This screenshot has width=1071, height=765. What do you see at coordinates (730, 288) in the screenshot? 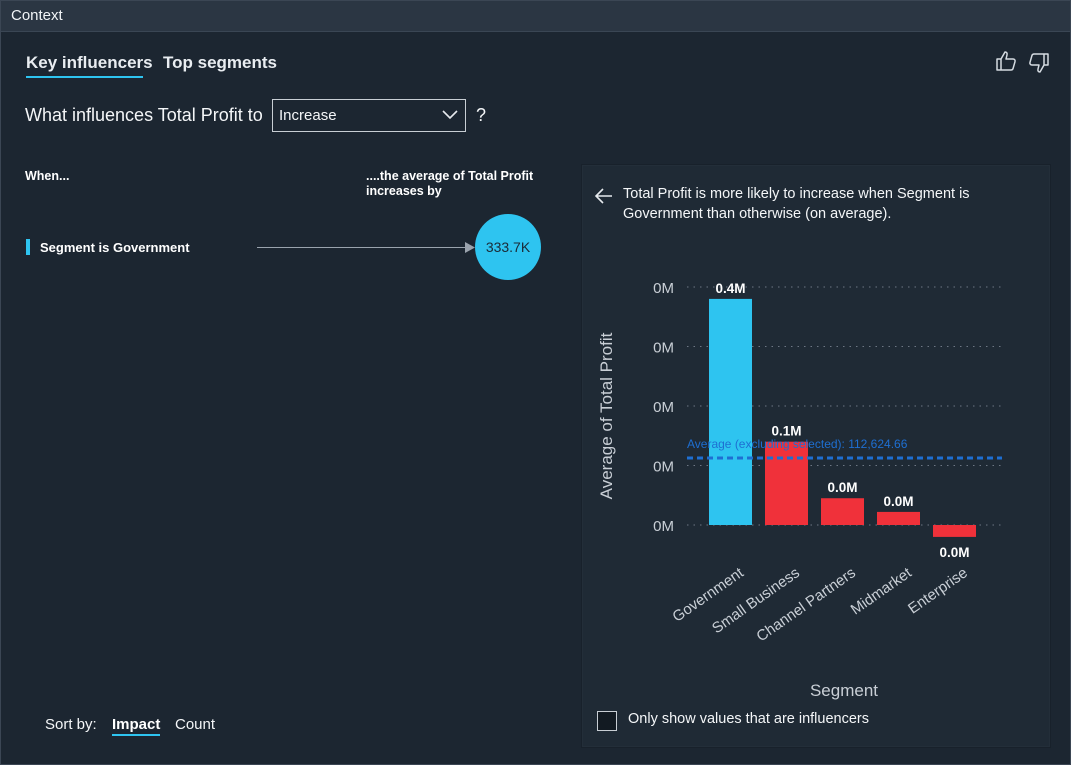
I see `data-label: 0.4M` at bounding box center [730, 288].